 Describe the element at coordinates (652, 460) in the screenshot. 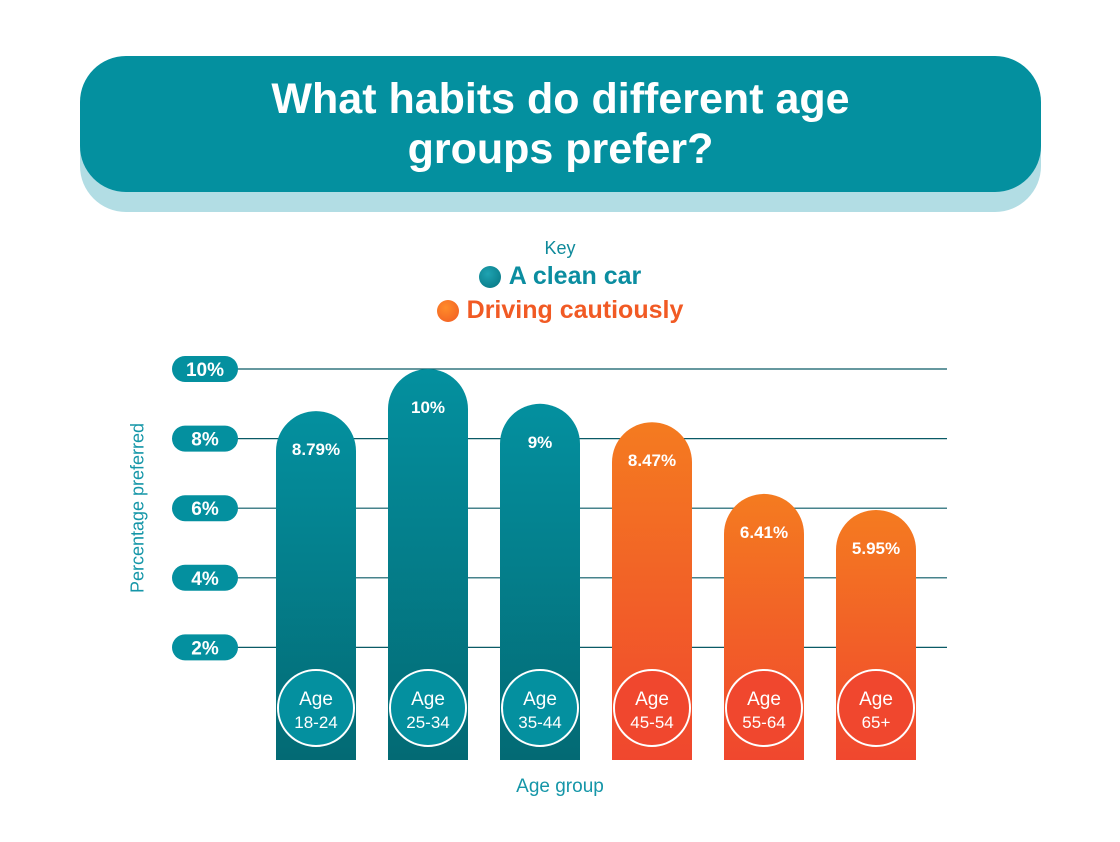

I see `bar-value-label: 8.47%` at that location.